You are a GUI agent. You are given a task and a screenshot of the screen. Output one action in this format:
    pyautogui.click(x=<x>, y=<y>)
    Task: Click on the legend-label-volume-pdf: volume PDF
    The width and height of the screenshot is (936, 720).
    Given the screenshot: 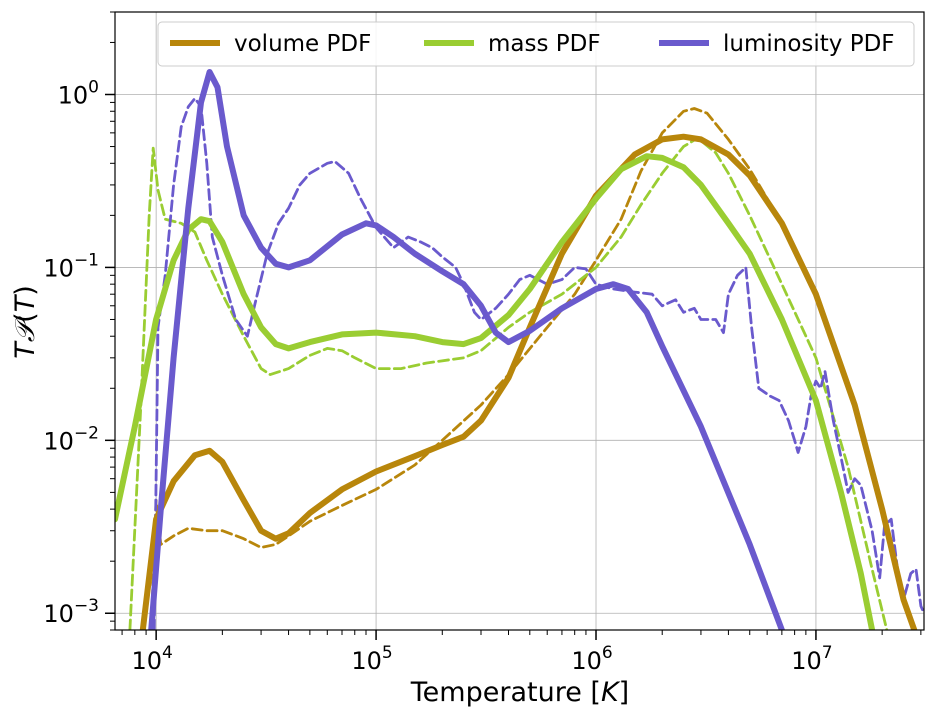 What is the action you would take?
    pyautogui.click(x=302, y=44)
    